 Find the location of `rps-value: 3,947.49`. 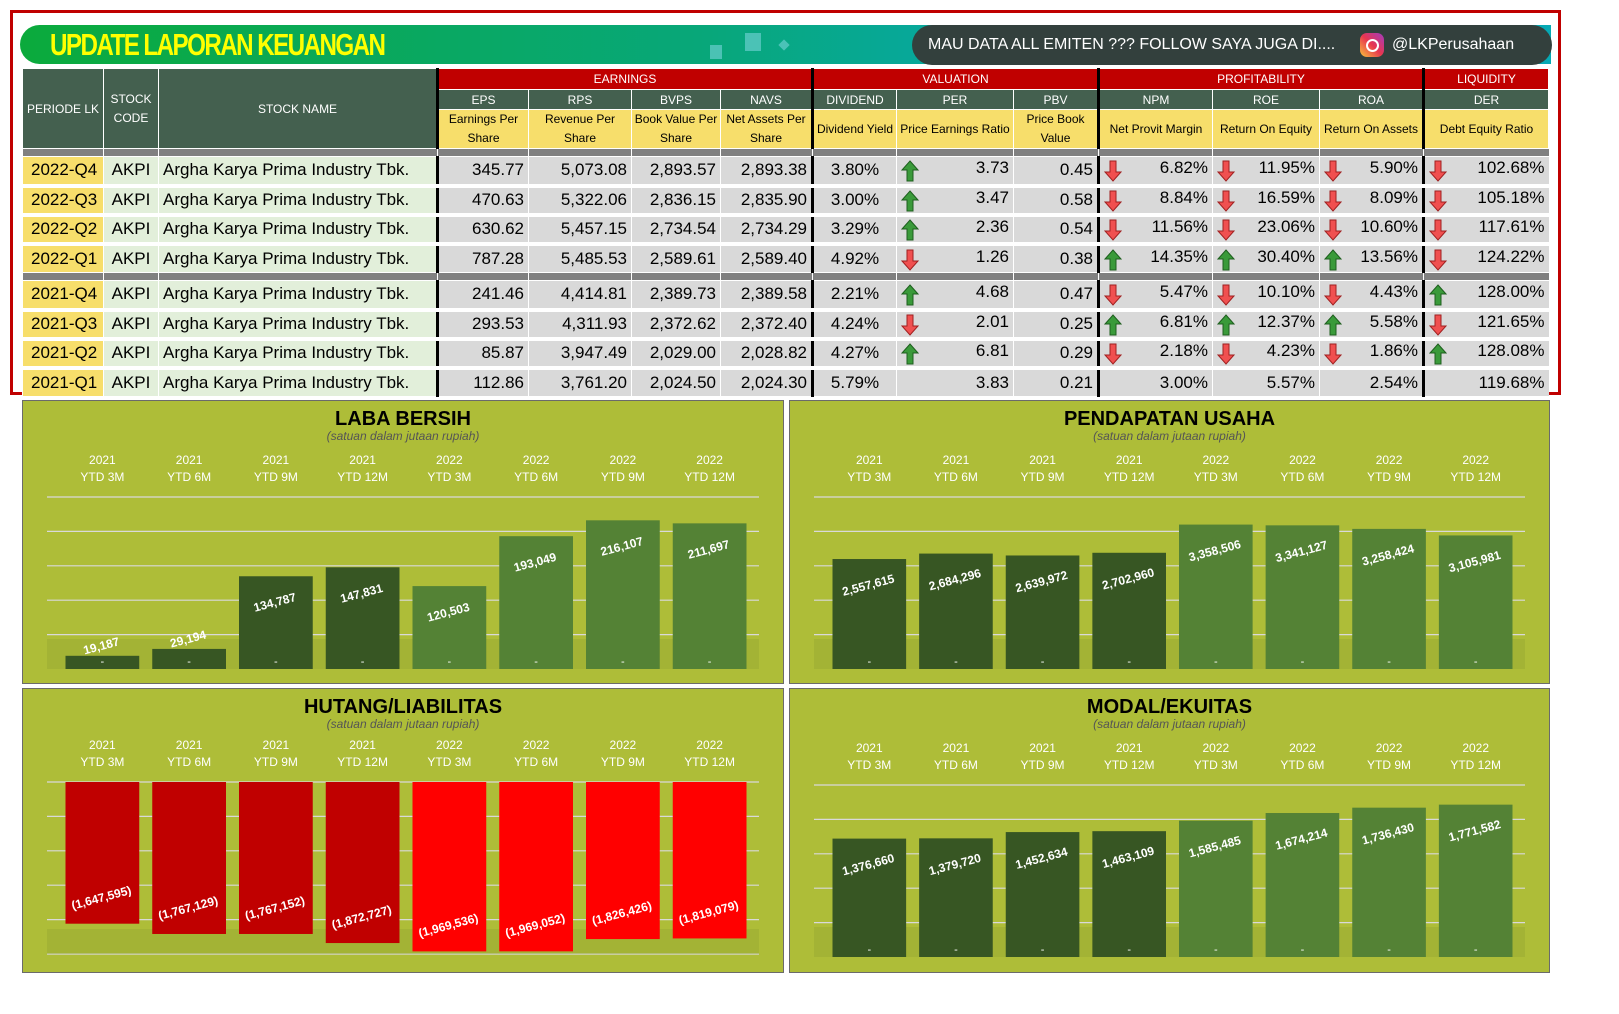

rps-value: 3,947.49 is located at coordinates (593, 352).